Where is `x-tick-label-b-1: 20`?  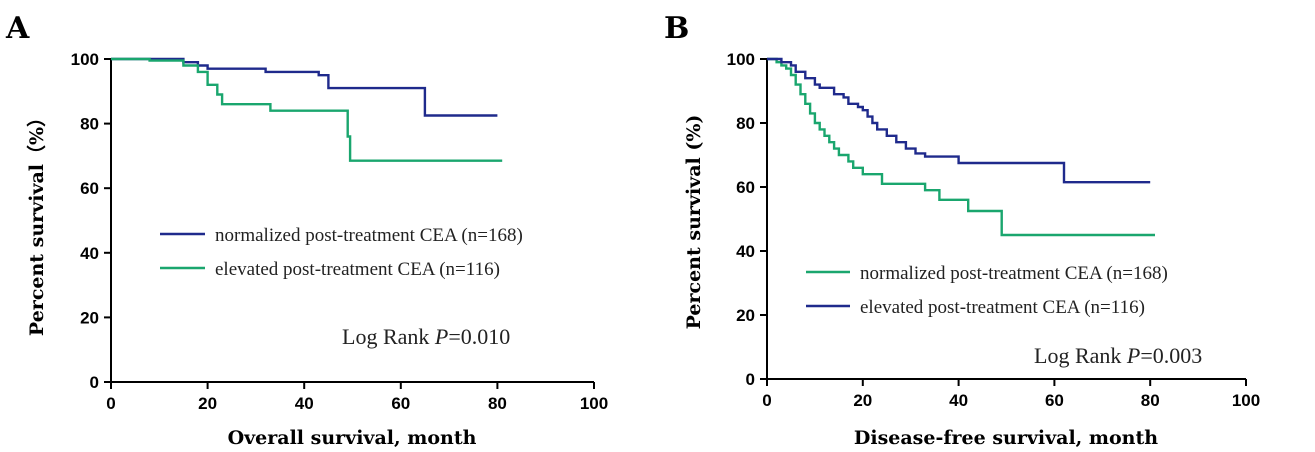
x-tick-label-b-1: 20 is located at coordinates (862, 400).